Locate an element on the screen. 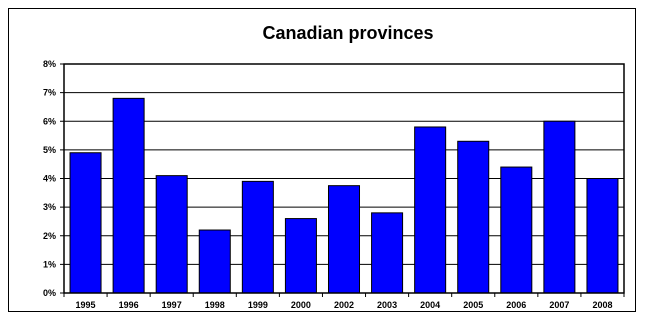 This screenshot has width=652, height=322. bar-2003 is located at coordinates (387, 253).